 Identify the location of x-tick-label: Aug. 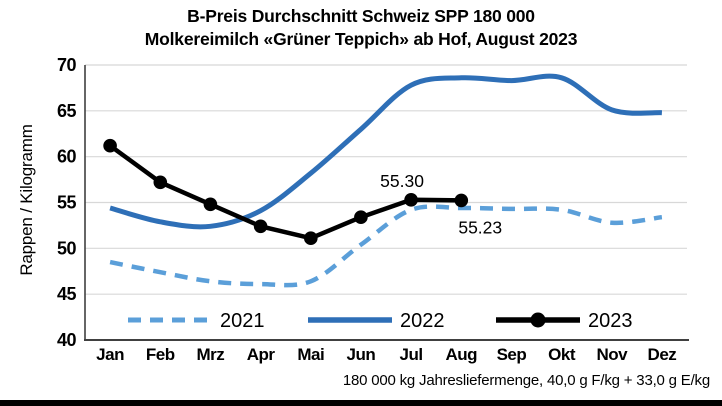
(461, 354).